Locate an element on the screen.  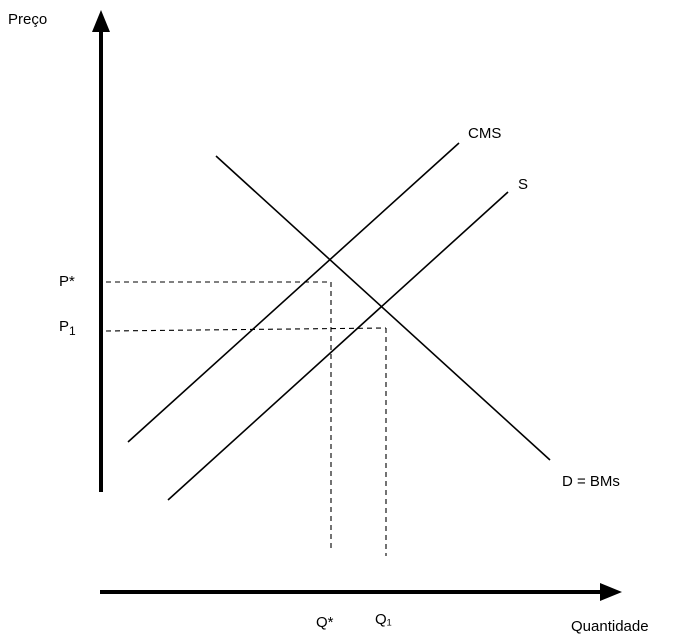
p1-label: P1 is located at coordinates (67, 328).